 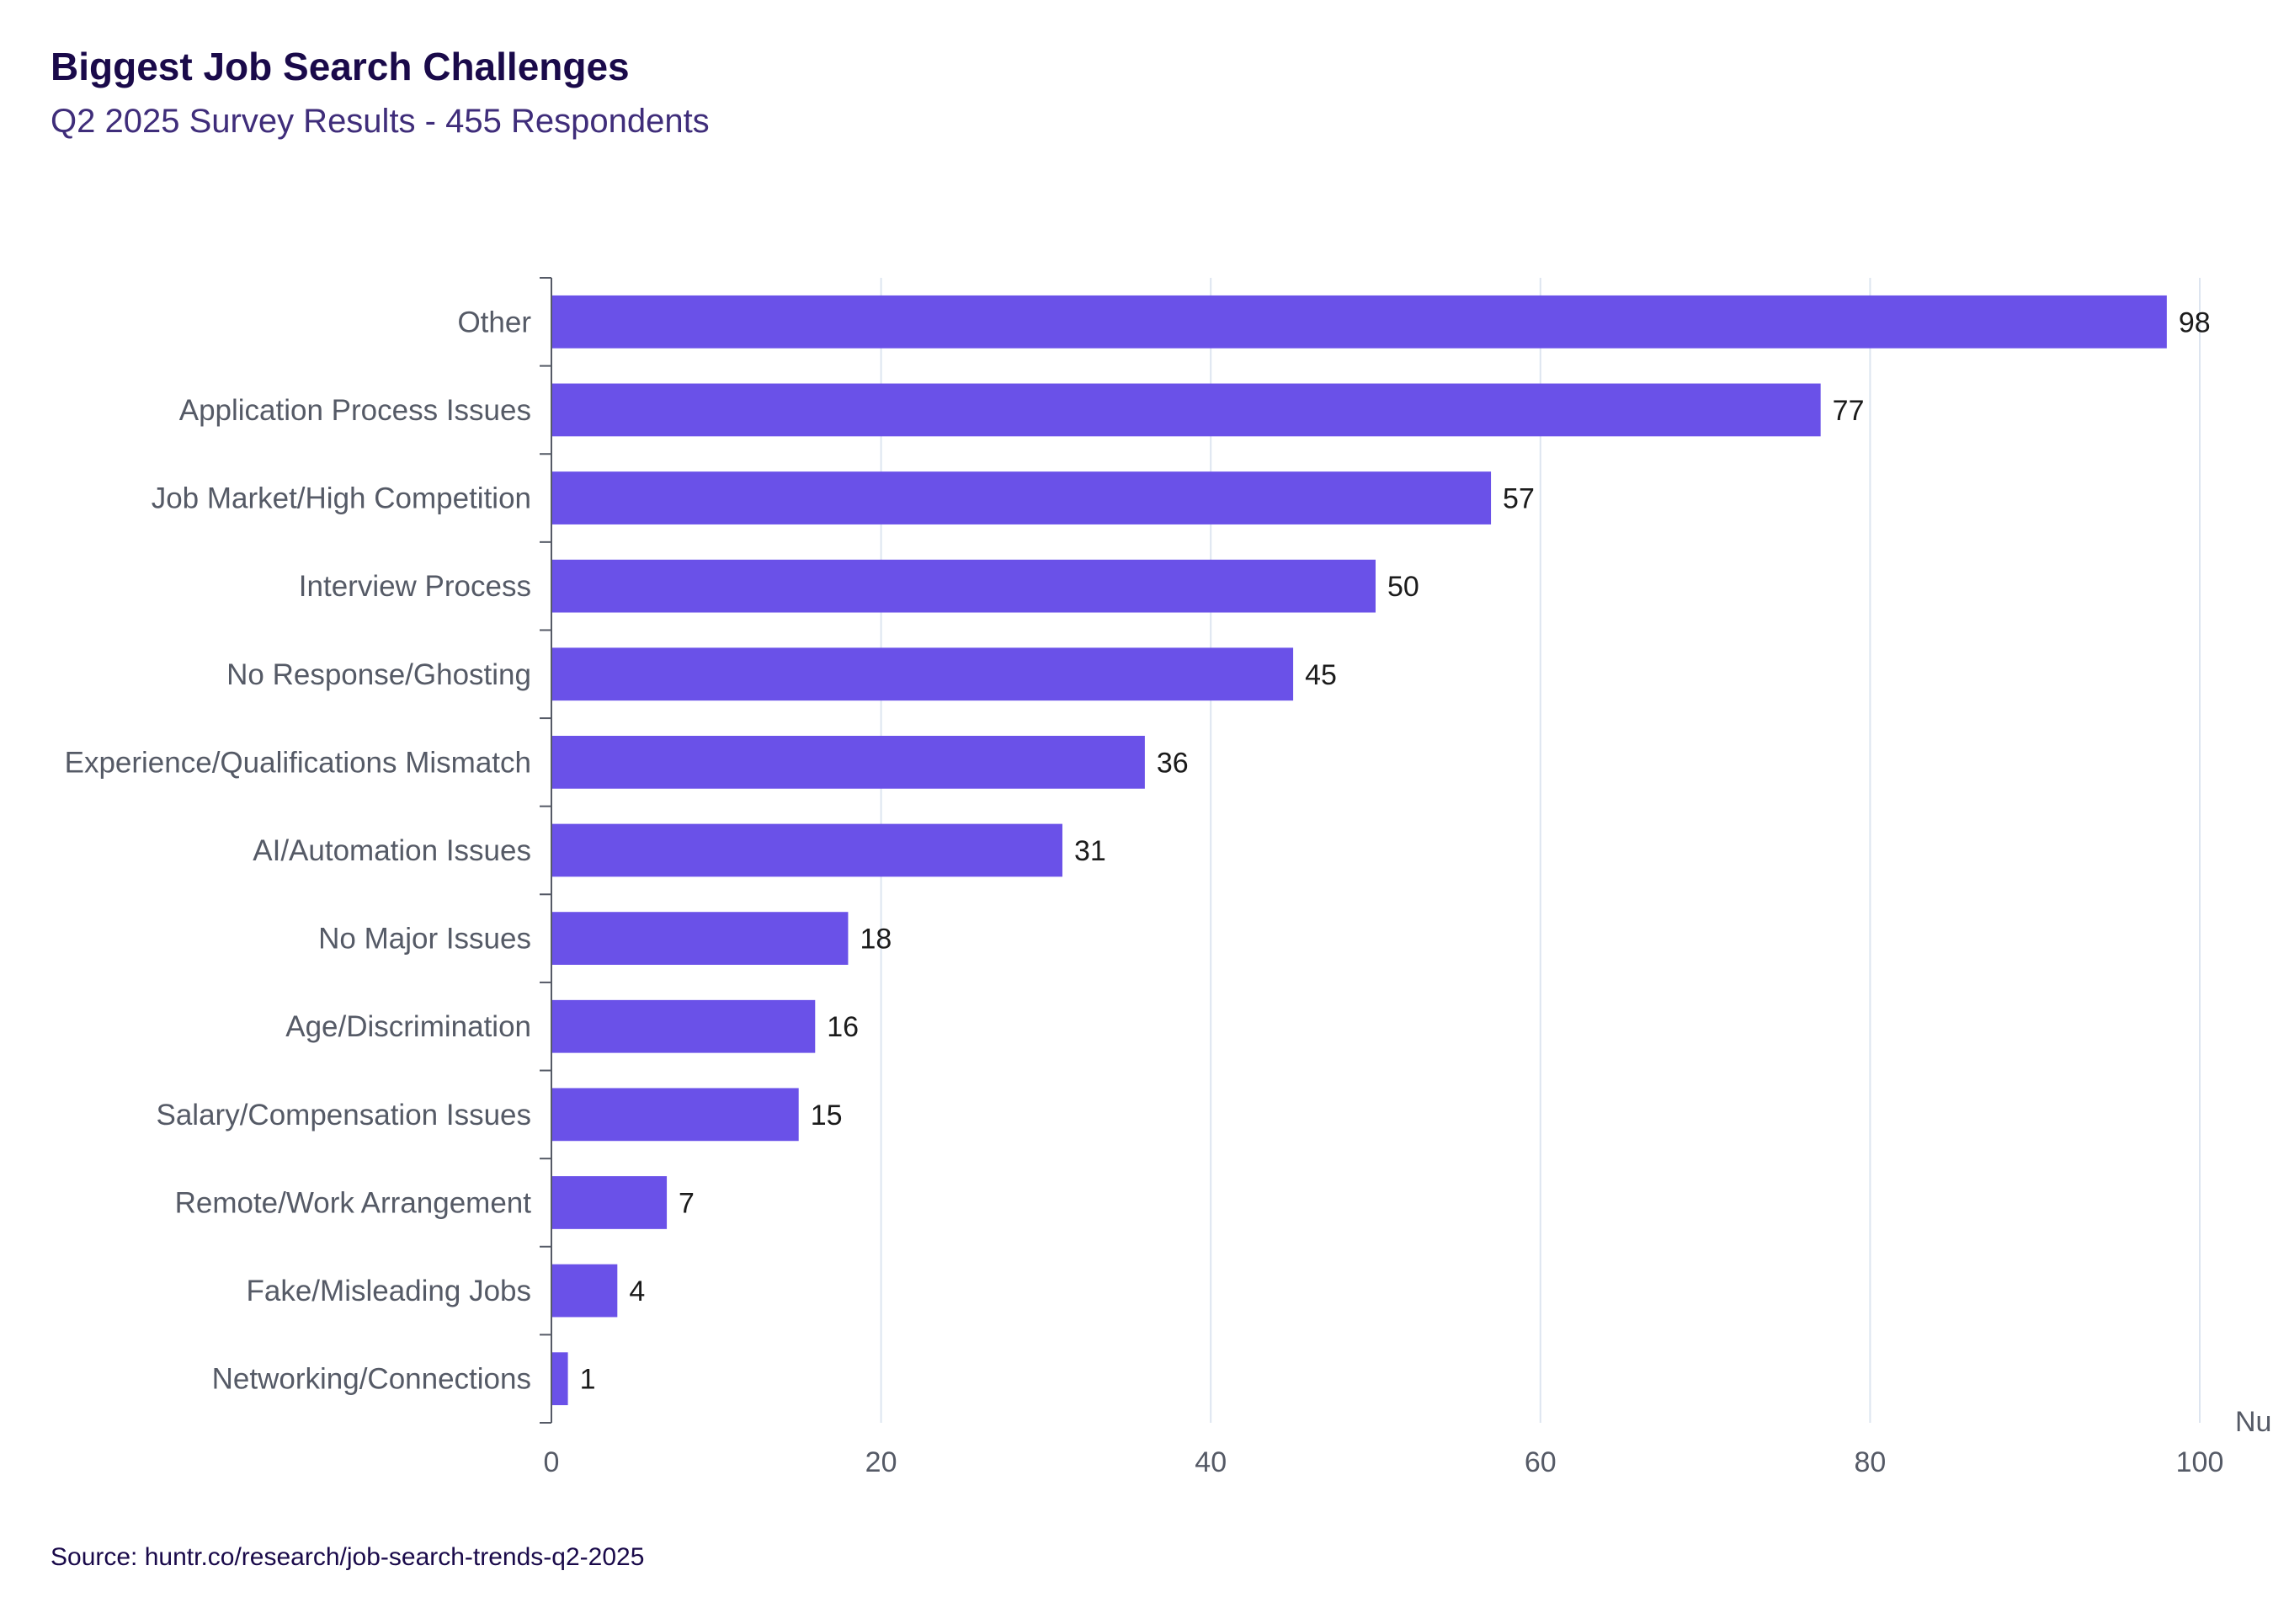 What do you see at coordinates (424, 940) in the screenshot?
I see `category-label-7: No Major Issues` at bounding box center [424, 940].